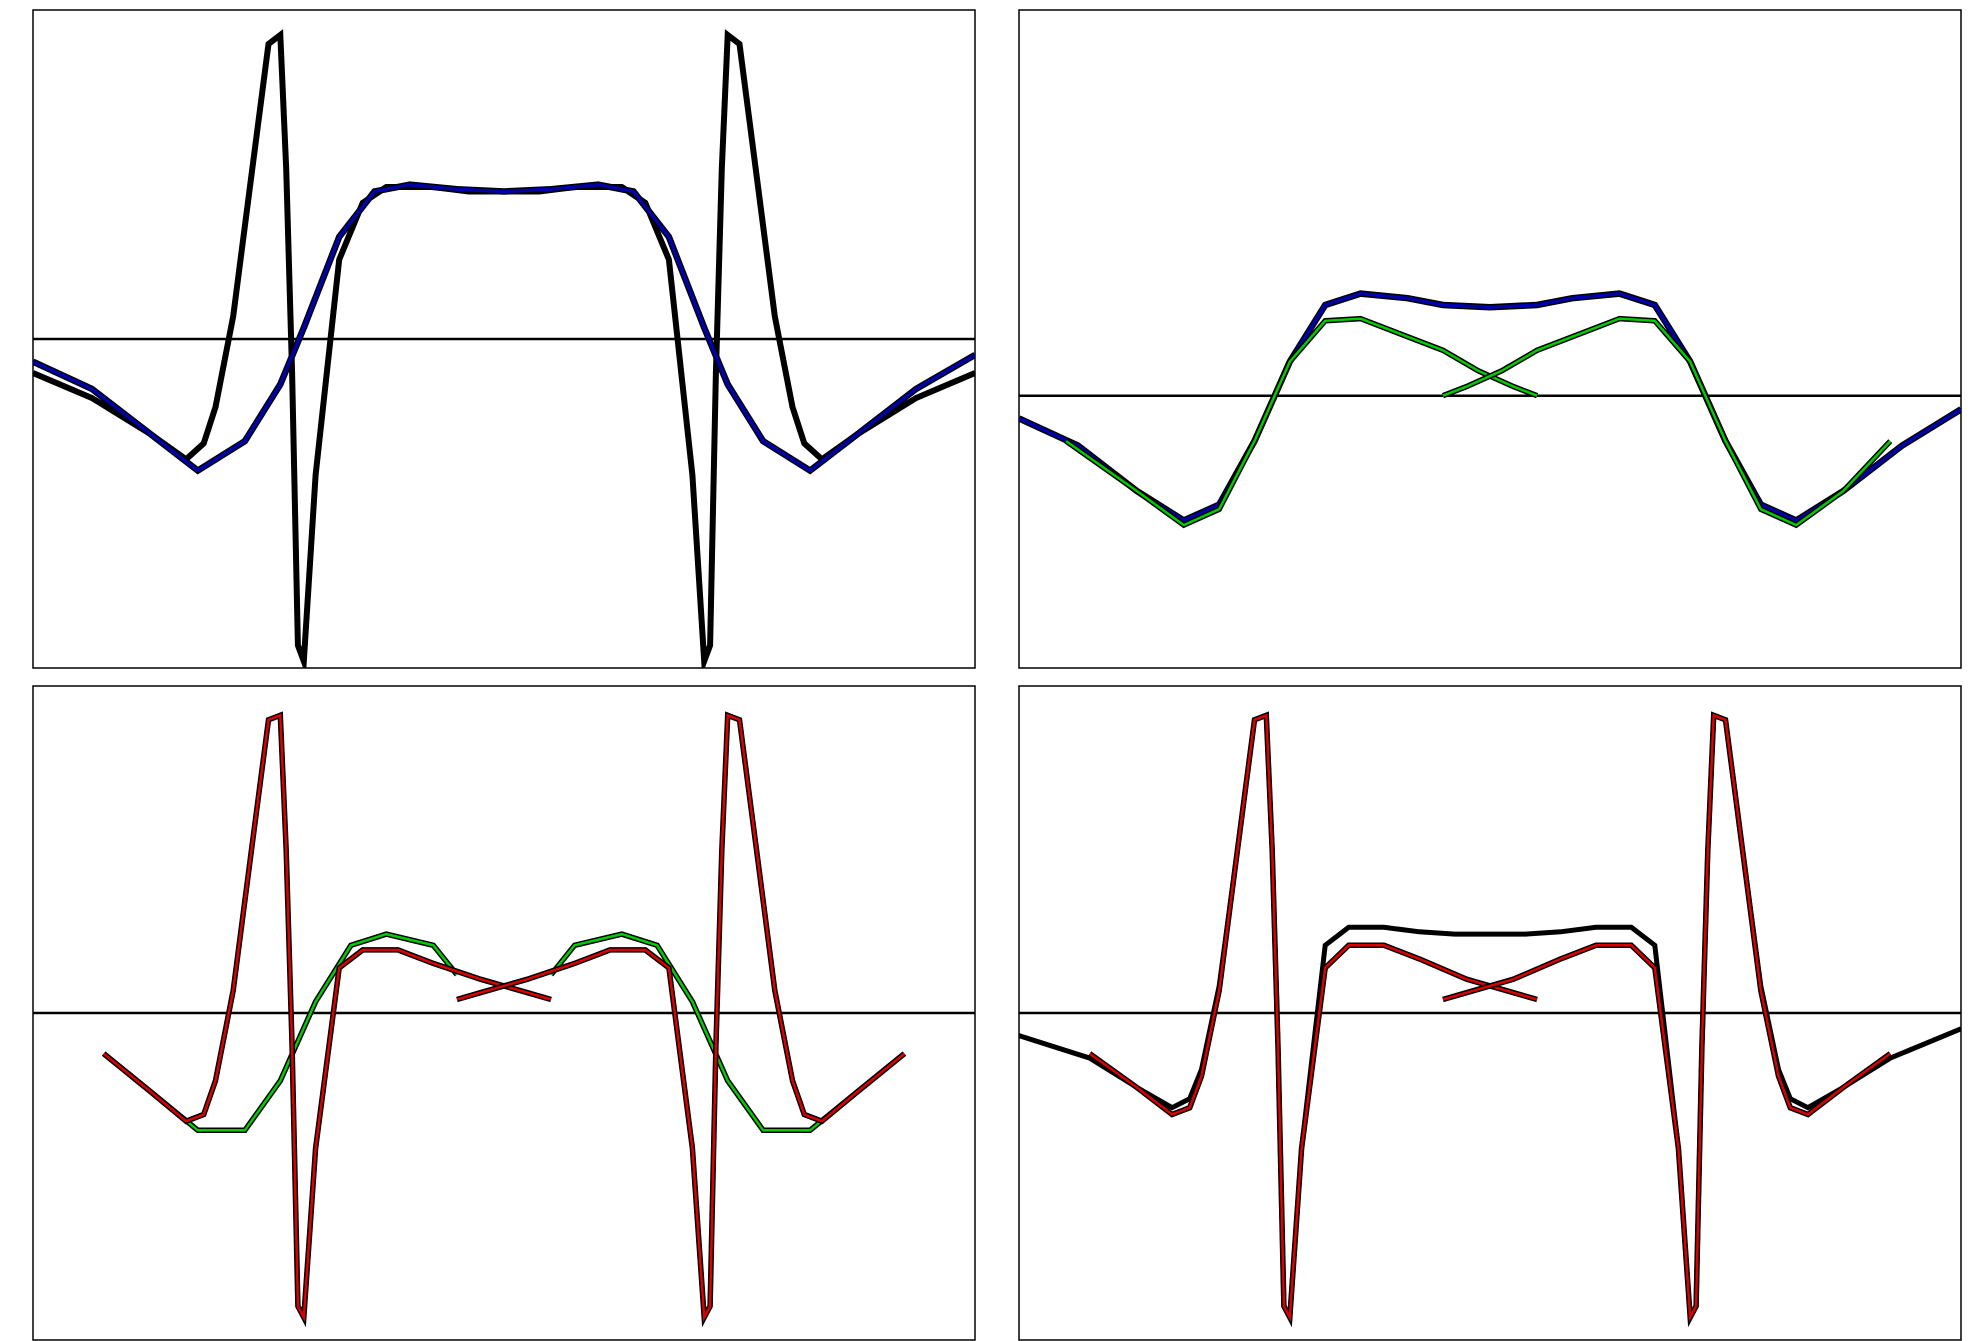  I want to click on series-4-line, so click(681, 1017).